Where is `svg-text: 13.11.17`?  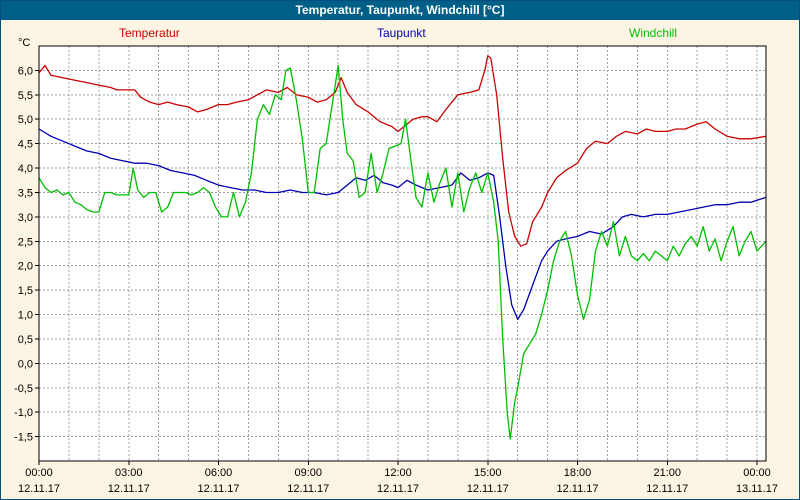
svg-text: 13.11.17 is located at coordinates (757, 489).